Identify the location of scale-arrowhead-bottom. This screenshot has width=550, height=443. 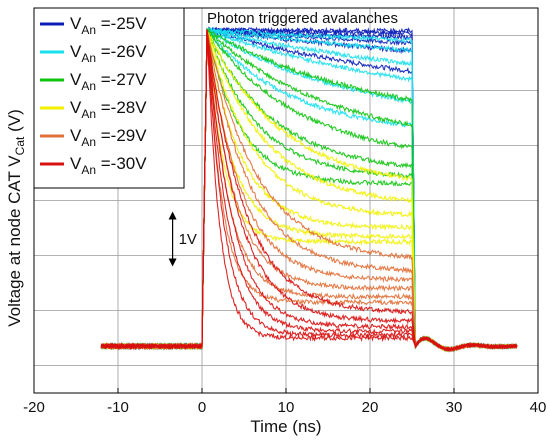
(172, 262).